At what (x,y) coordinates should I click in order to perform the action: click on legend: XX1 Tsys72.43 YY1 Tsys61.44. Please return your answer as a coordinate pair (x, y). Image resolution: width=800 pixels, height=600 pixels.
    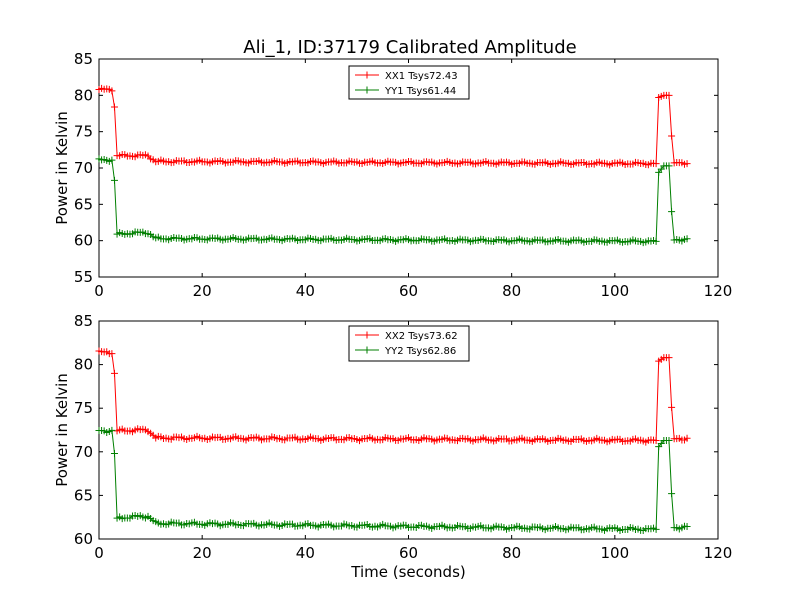
    Looking at the image, I should click on (409, 82).